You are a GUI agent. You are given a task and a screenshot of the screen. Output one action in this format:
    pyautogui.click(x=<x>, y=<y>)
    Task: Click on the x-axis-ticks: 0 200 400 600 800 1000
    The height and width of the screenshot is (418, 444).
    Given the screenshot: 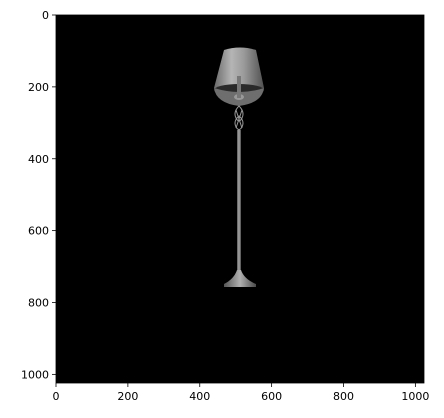 What is the action you would take?
    pyautogui.click(x=241, y=393)
    